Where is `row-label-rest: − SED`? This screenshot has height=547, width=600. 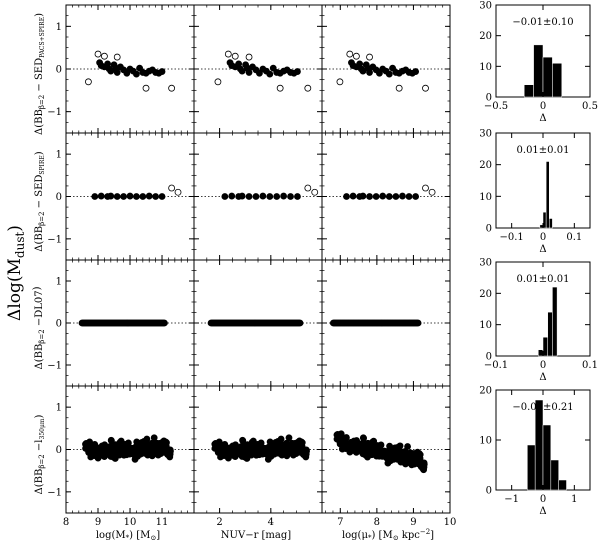 row-label-rest: − SED is located at coordinates (39, 76).